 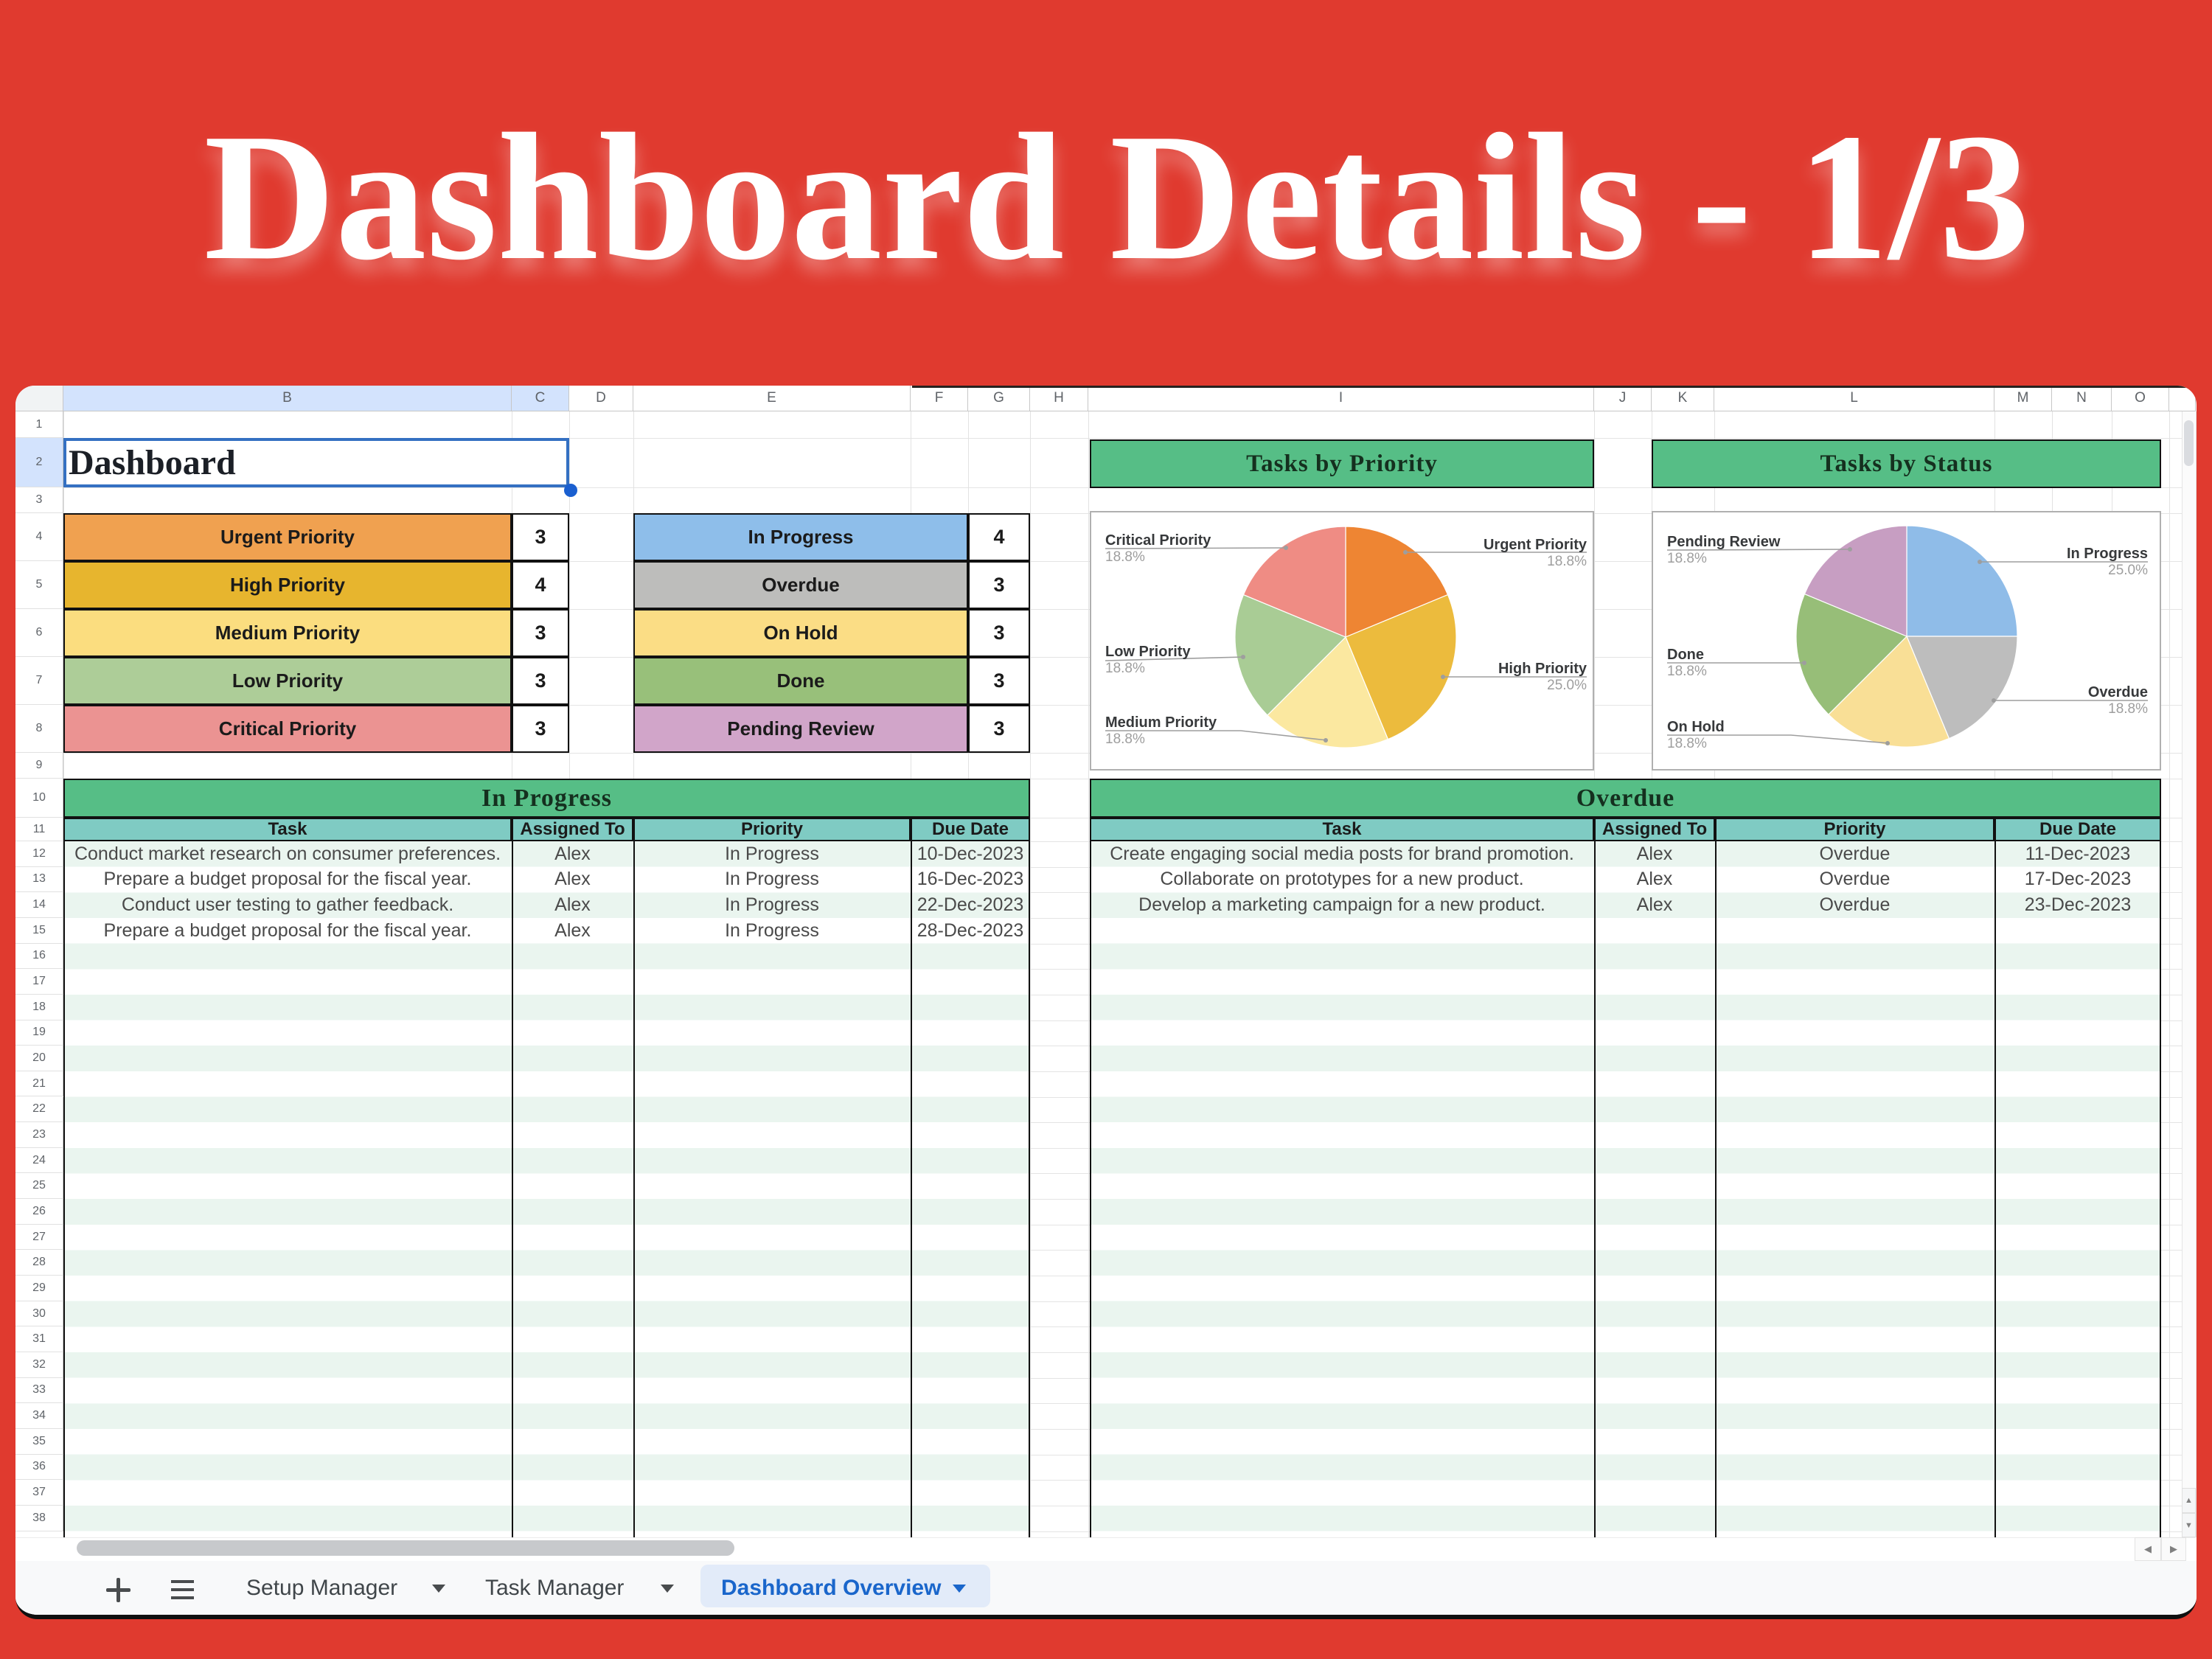 I want to click on svg-text: Low Priority, so click(x=1148, y=652).